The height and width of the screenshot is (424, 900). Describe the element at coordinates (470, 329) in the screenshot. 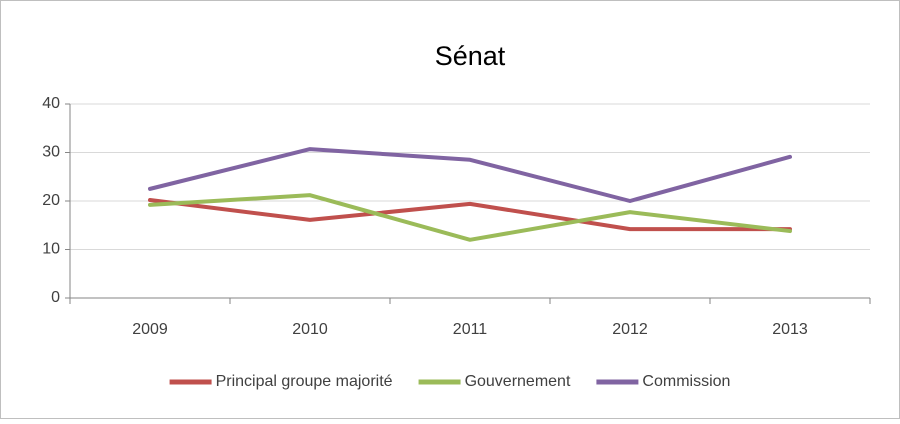

I see `x-tick-label: 2011` at that location.